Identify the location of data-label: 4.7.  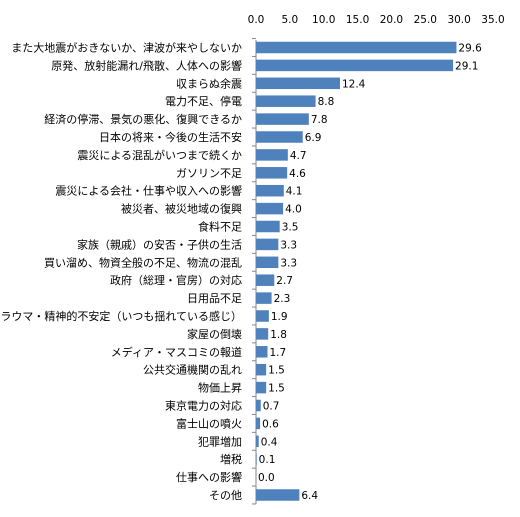
(298, 156).